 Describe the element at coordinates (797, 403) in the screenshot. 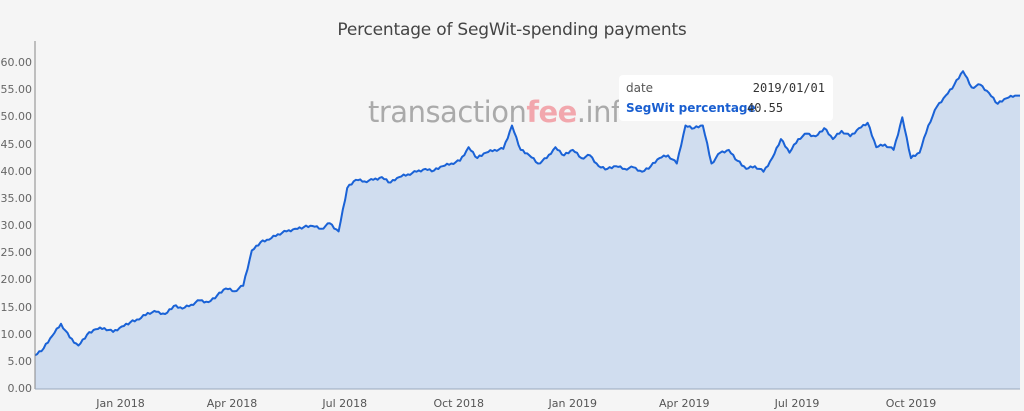

I see `x-tick-label: Jul 2019` at that location.